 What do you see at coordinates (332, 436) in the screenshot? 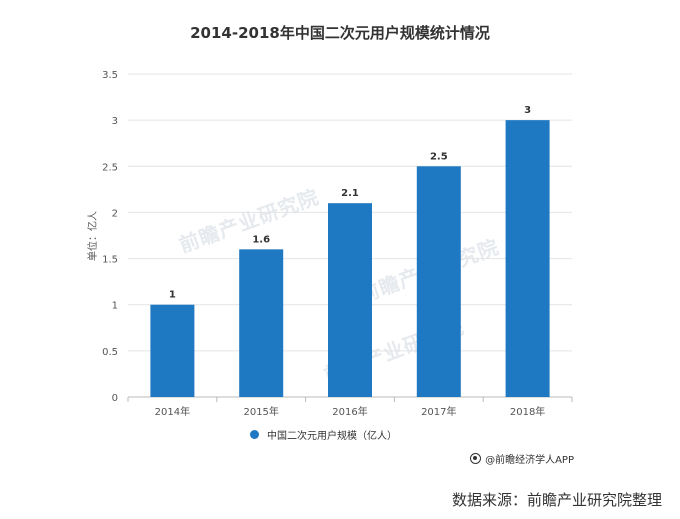
I see `legend-label: 中国二次元用户规模（亿人）` at bounding box center [332, 436].